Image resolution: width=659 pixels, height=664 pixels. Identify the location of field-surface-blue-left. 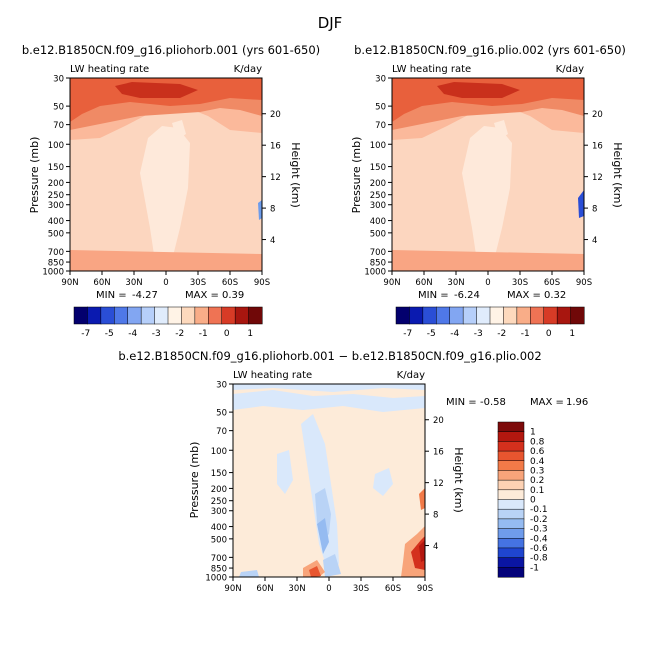
(249, 573).